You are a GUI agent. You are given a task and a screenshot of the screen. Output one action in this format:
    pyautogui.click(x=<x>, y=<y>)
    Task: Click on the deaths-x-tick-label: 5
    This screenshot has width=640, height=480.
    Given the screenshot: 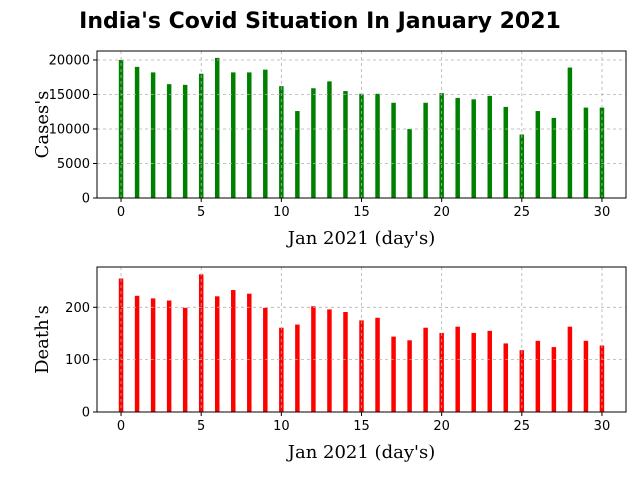 What is the action you would take?
    pyautogui.click(x=201, y=426)
    